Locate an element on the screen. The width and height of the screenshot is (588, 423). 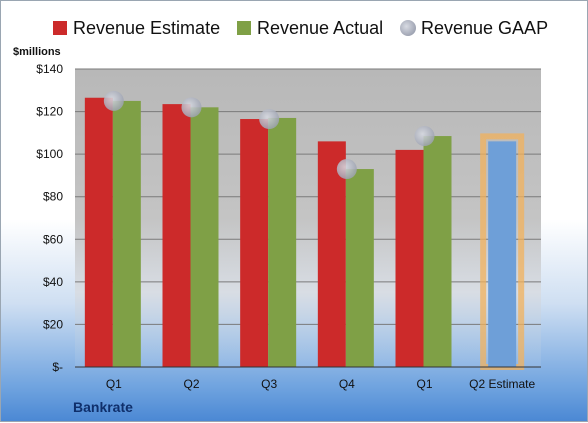
x-tick-label: Q4 is located at coordinates (347, 384).